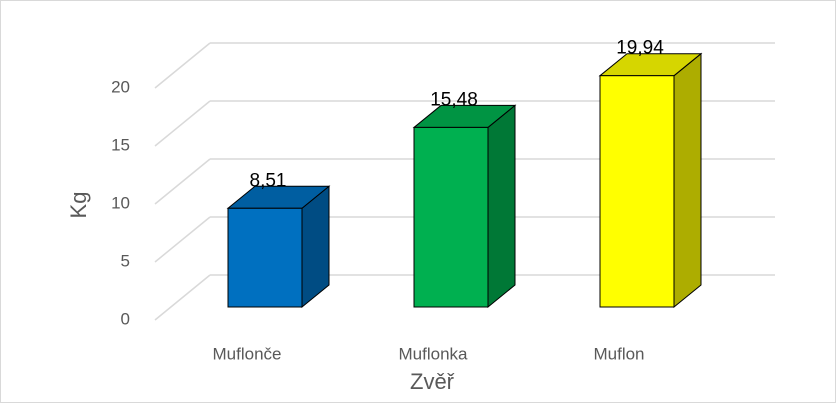 The width and height of the screenshot is (836, 403). I want to click on y-tick-label: 0, so click(125, 318).